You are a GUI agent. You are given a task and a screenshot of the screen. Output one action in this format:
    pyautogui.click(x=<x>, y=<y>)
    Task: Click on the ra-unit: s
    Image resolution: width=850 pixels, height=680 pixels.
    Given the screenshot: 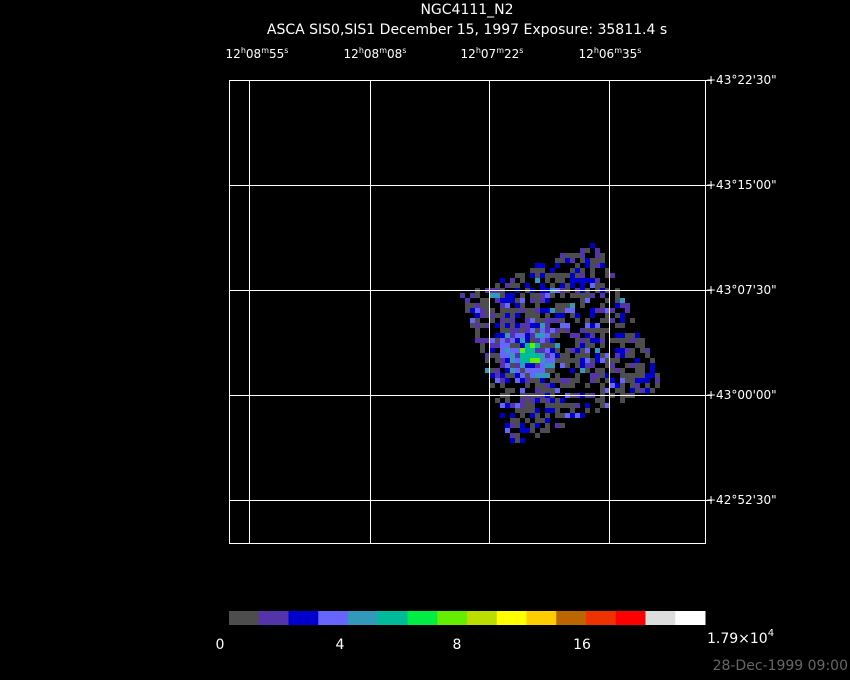 What is the action you would take?
    pyautogui.click(x=639, y=50)
    